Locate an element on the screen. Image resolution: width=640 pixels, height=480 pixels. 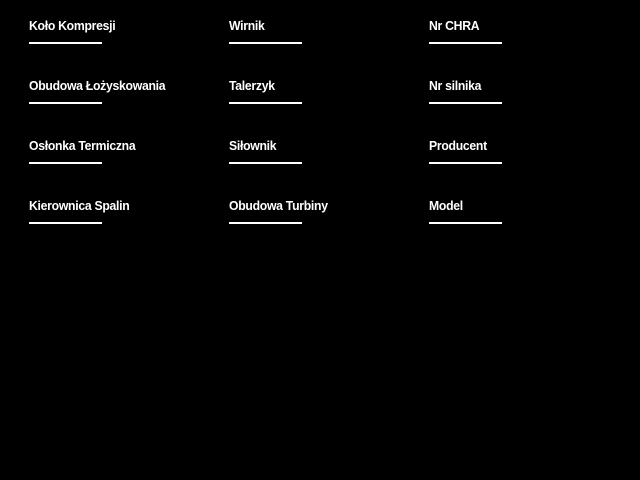
field-kierownica-spalin: Kierownica Spalin is located at coordinates (119, 211).